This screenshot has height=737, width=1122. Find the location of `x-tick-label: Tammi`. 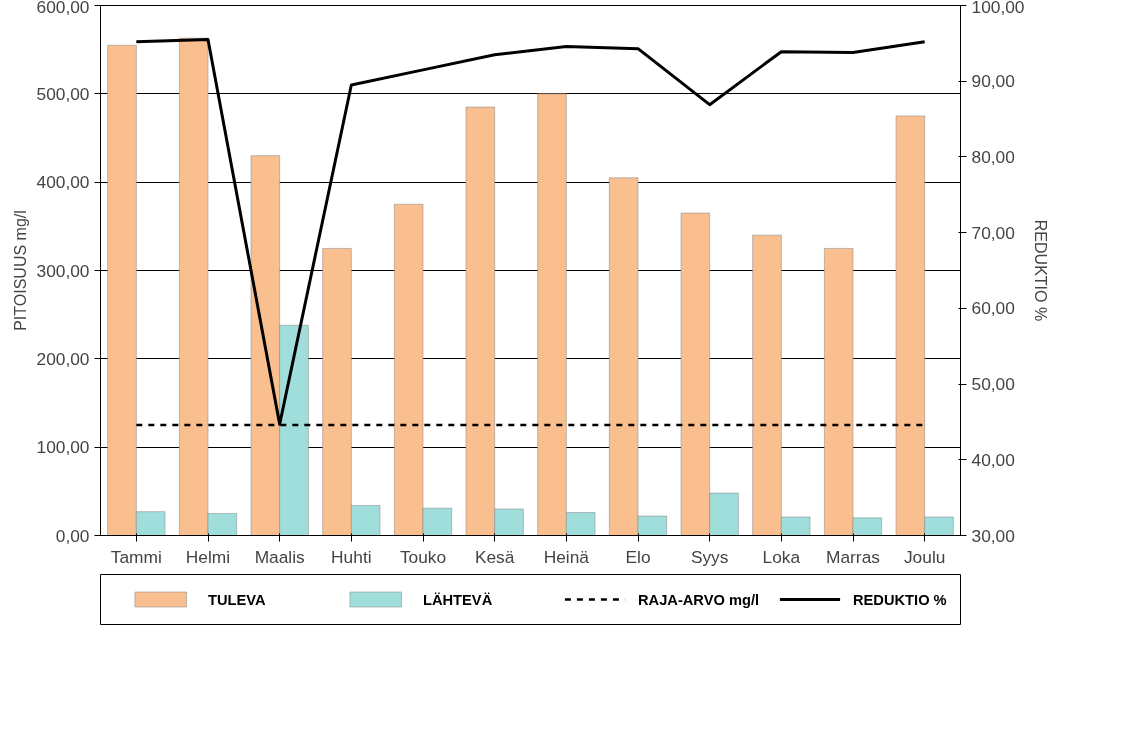

x-tick-label: Tammi is located at coordinates (136, 556).